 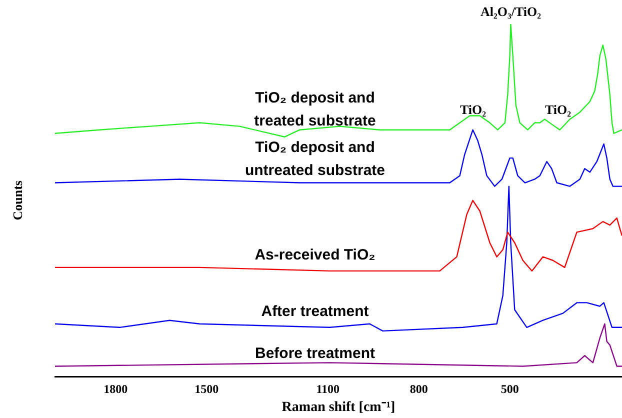 What do you see at coordinates (206, 389) in the screenshot?
I see `x-tick-label: 1500` at bounding box center [206, 389].